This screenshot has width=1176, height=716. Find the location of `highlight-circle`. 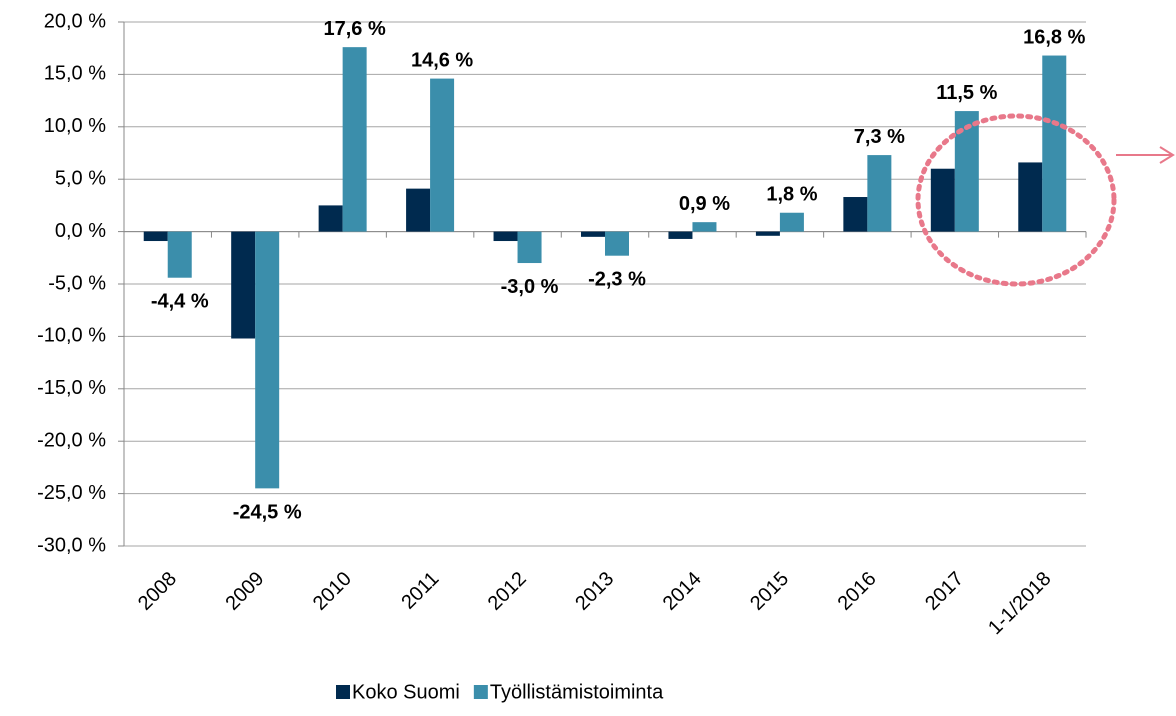

highlight-circle is located at coordinates (1016, 200).